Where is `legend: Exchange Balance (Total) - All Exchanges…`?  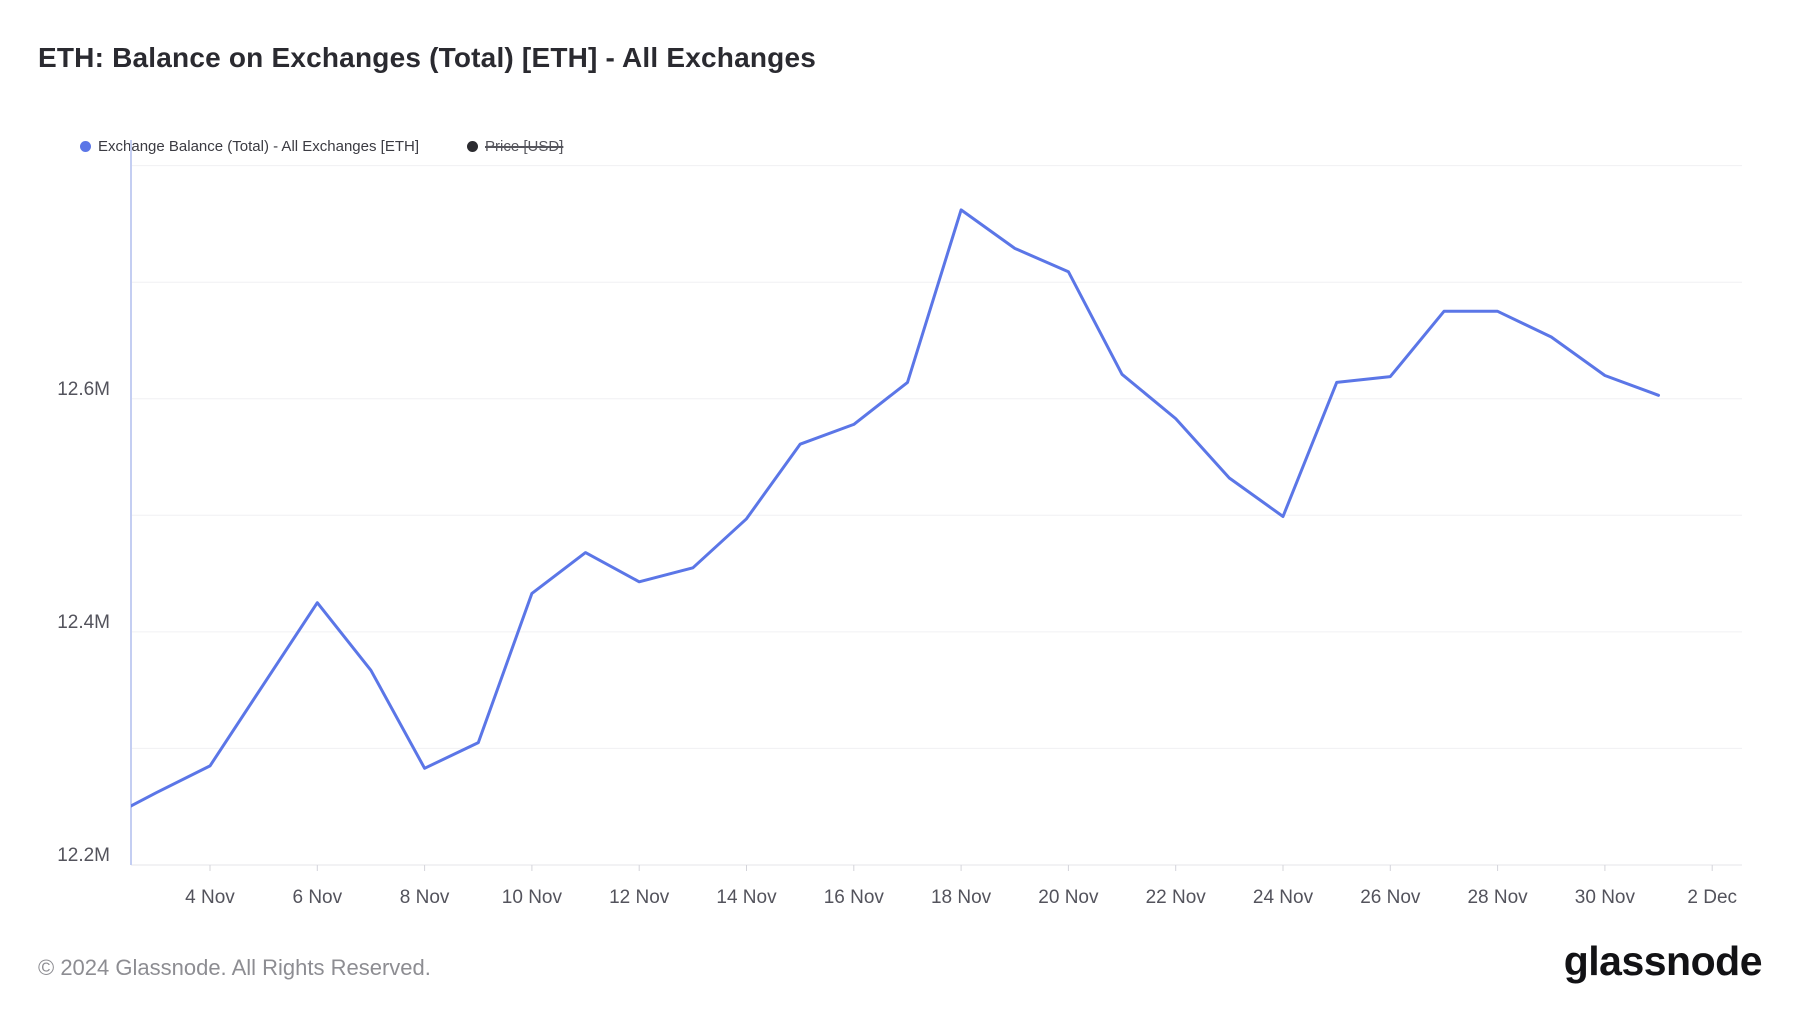 legend: Exchange Balance (Total) - All Exchanges… is located at coordinates (321, 146).